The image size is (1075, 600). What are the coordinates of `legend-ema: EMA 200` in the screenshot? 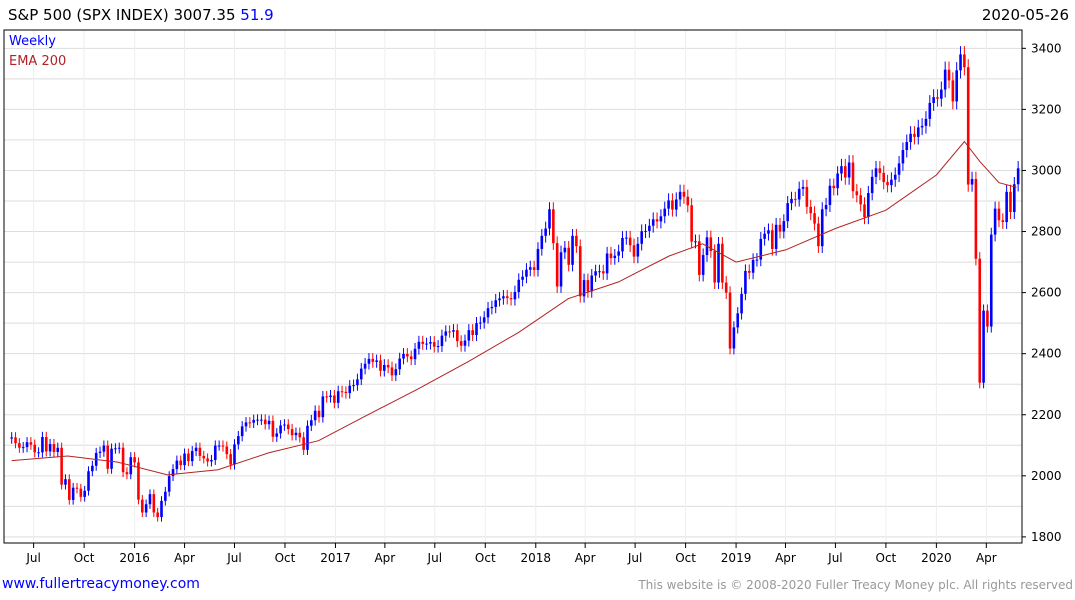 It's located at (37, 61).